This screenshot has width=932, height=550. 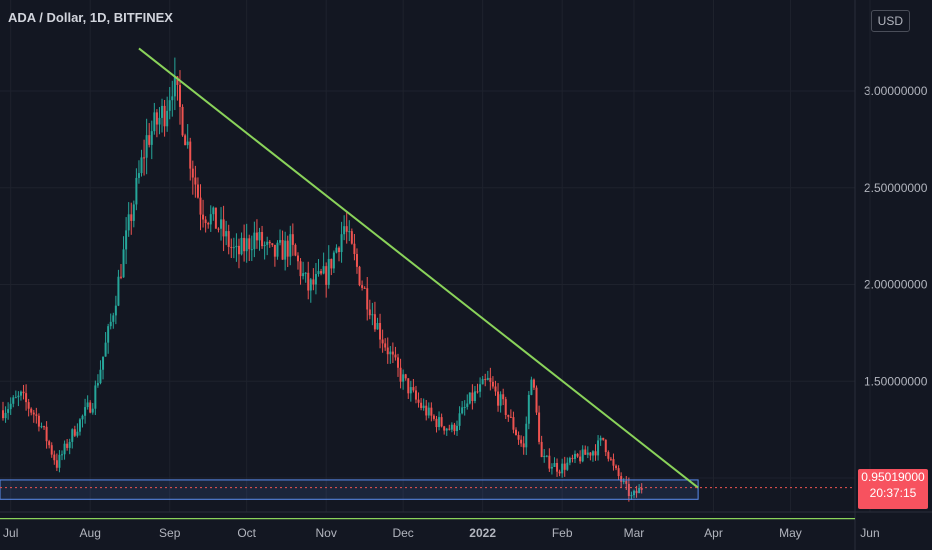 I want to click on x-tick-label: May, so click(x=790, y=533).